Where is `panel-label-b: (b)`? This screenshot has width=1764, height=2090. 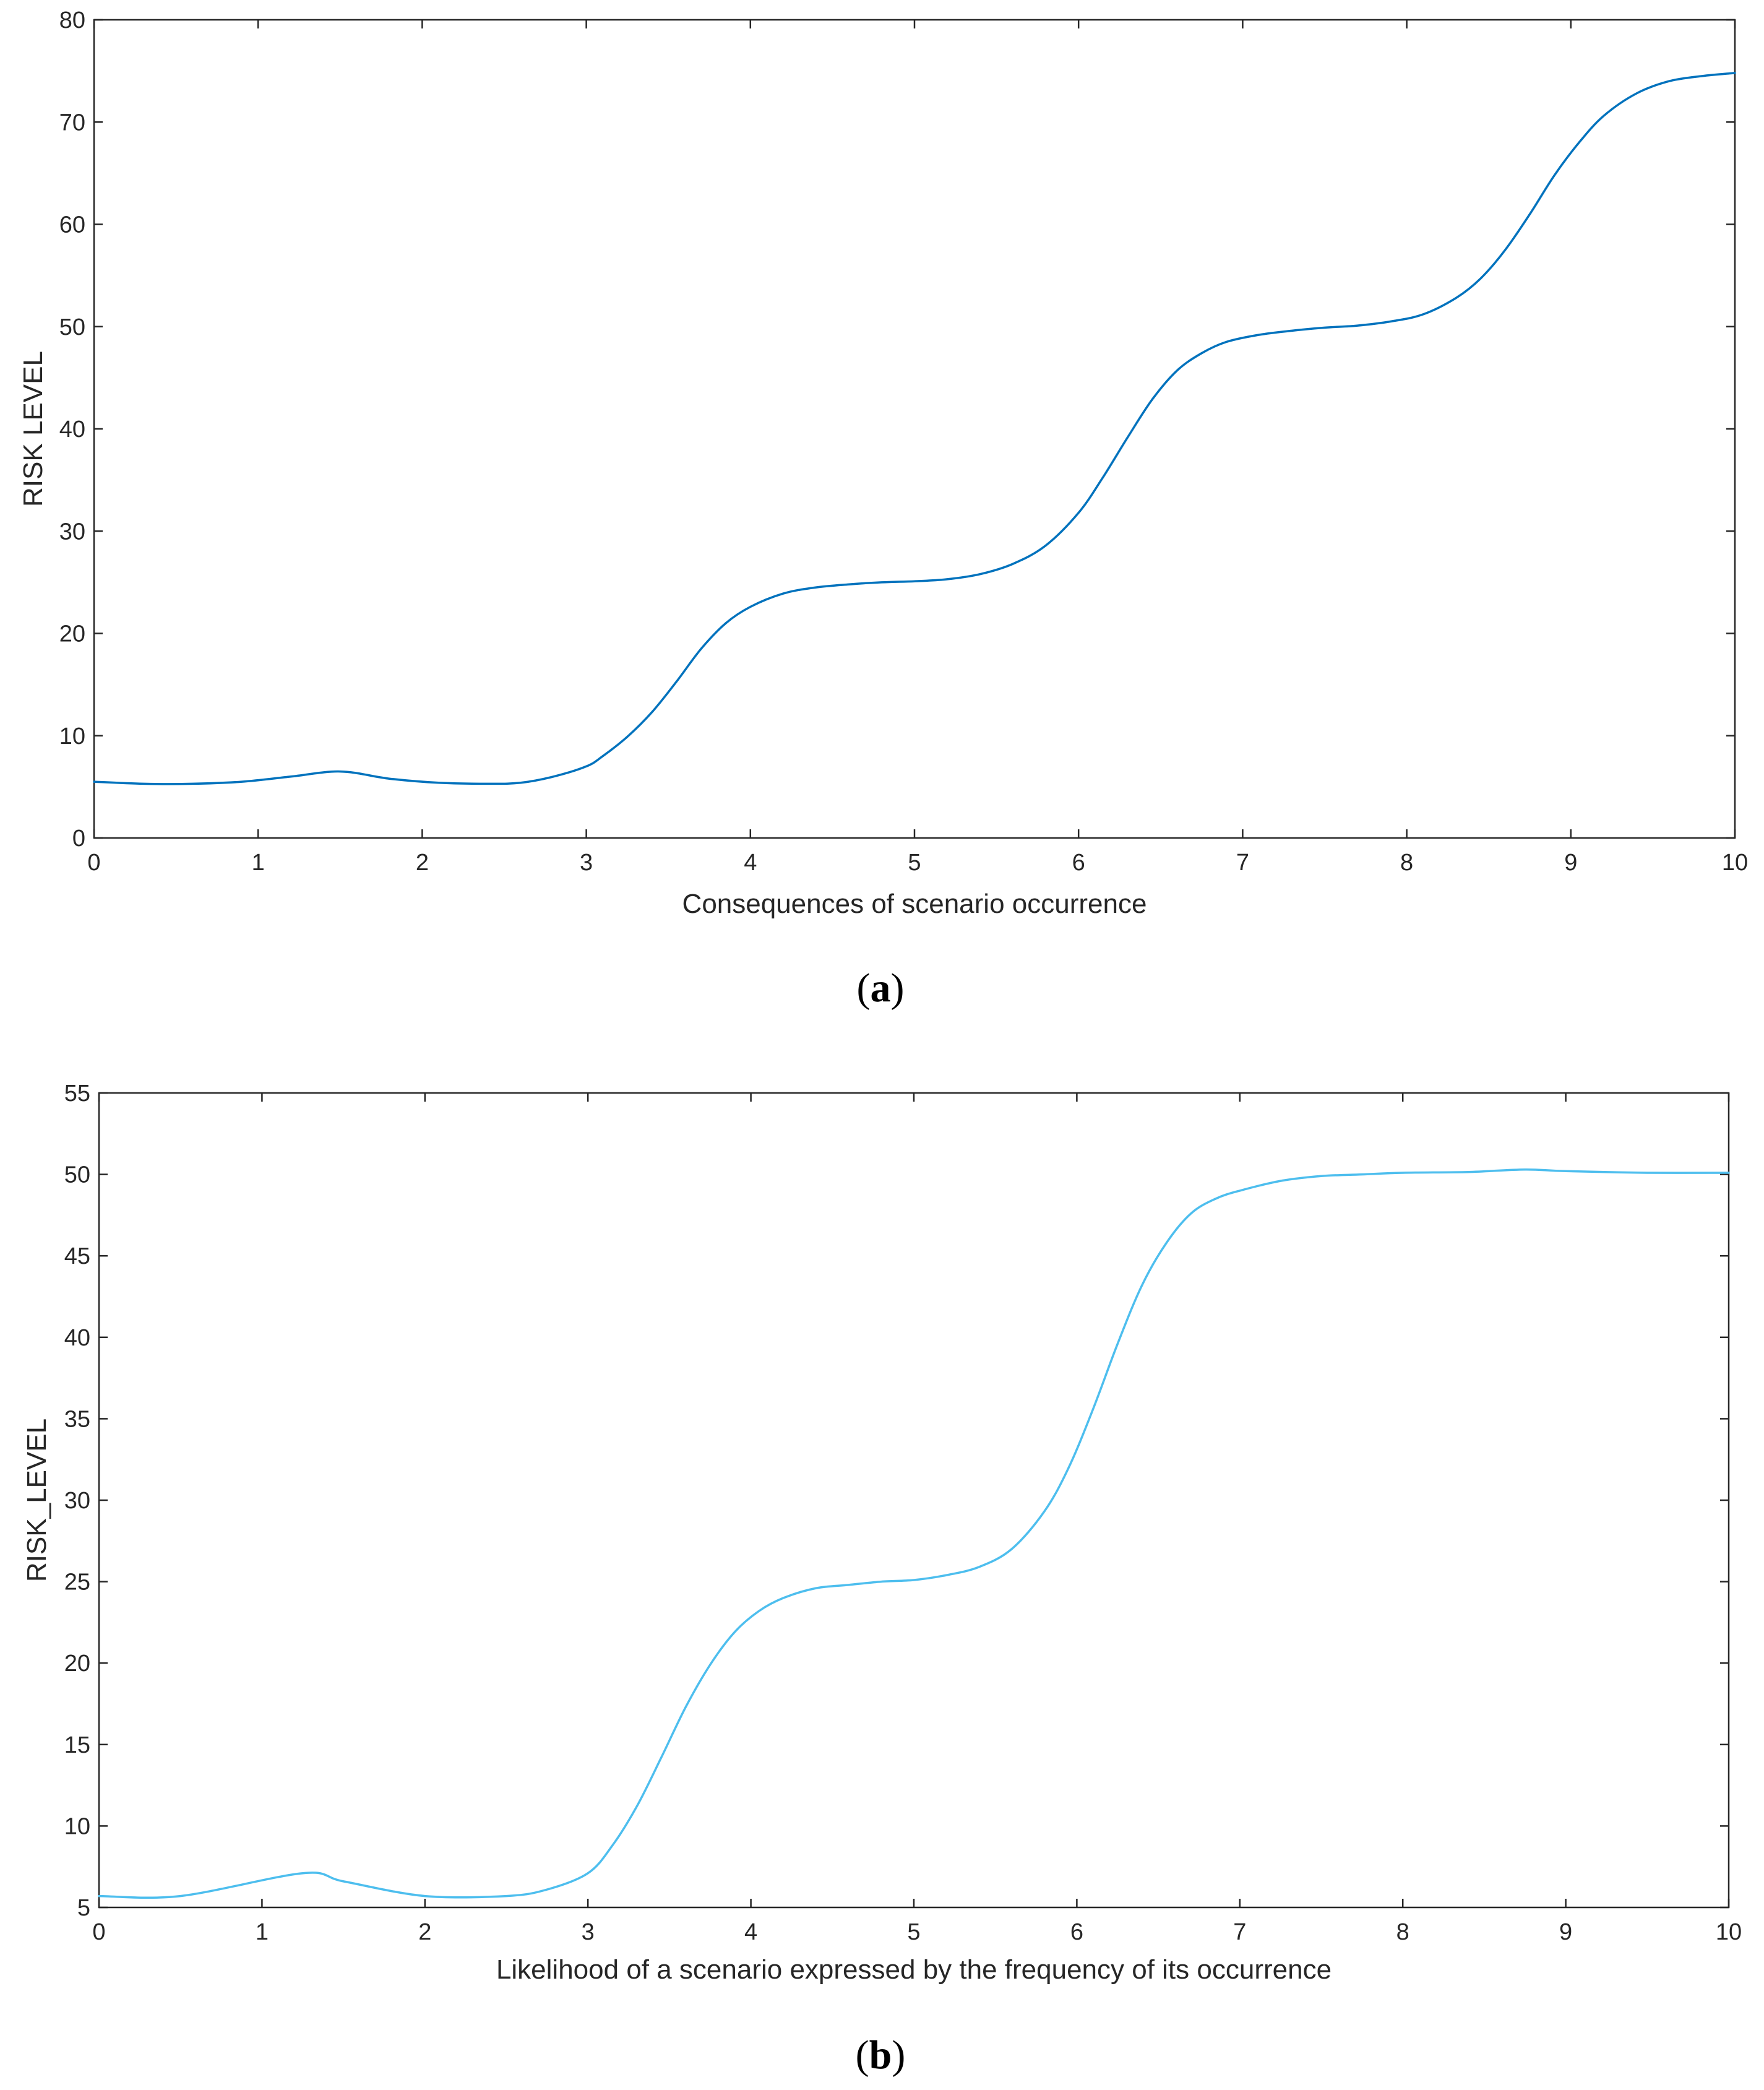 panel-label-b: (b) is located at coordinates (881, 2055).